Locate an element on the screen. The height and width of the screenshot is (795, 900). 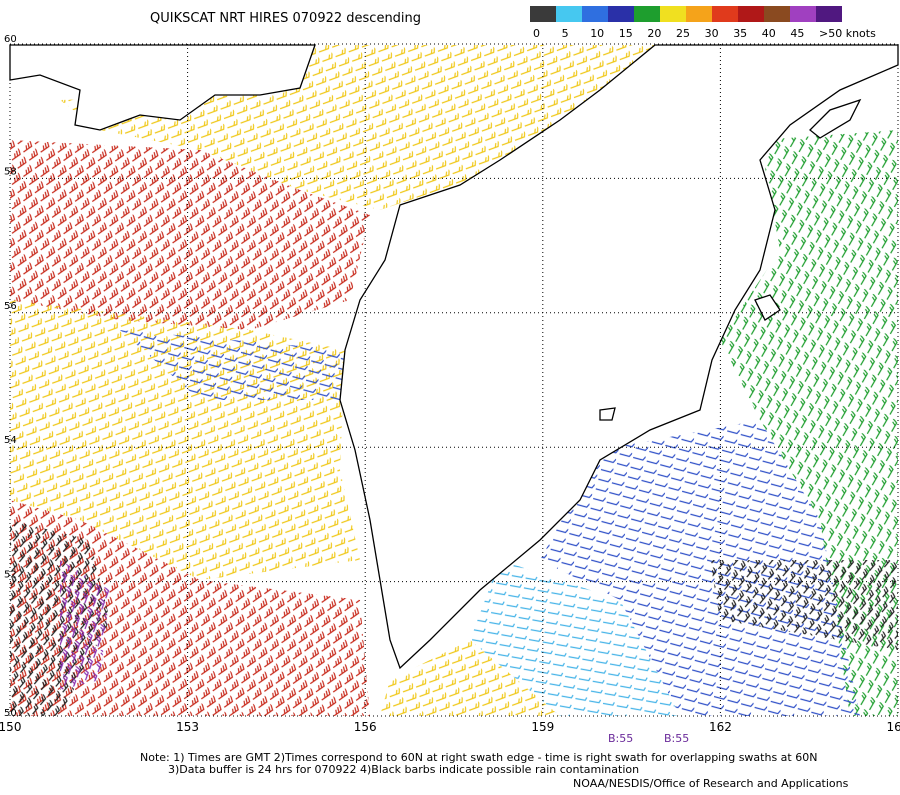
legend-label: 25 is located at coordinates (683, 33).